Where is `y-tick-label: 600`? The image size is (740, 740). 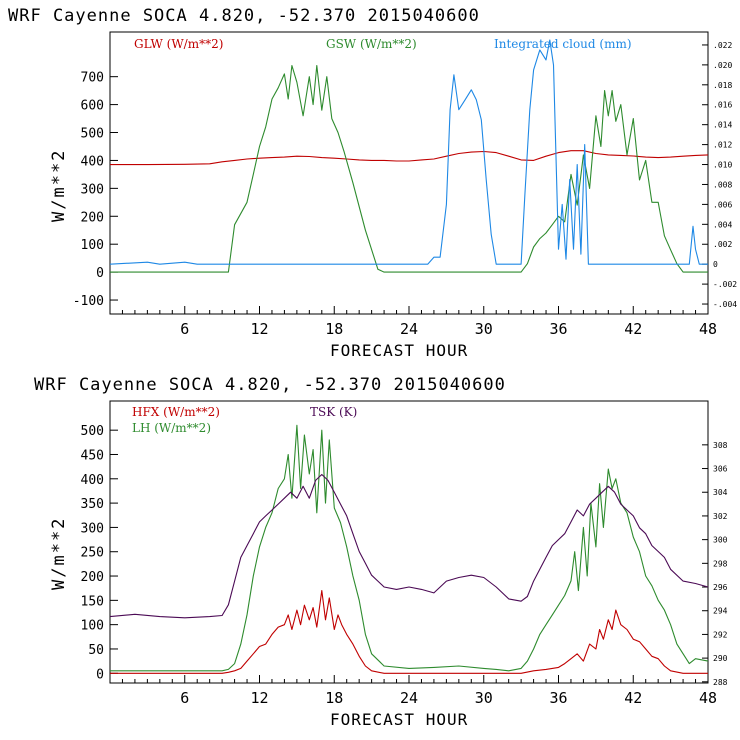
y-tick-label: 600 is located at coordinates (92, 106).